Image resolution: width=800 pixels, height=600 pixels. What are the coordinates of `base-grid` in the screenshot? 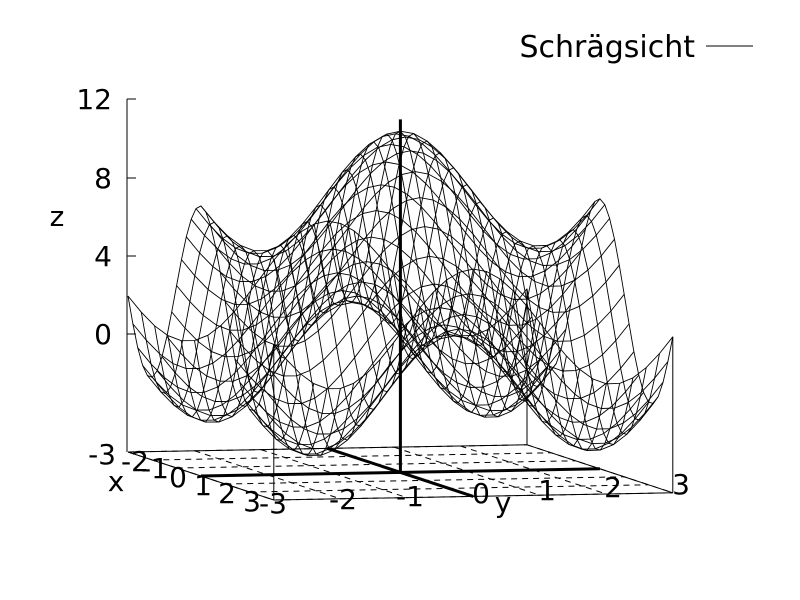 It's located at (400, 472).